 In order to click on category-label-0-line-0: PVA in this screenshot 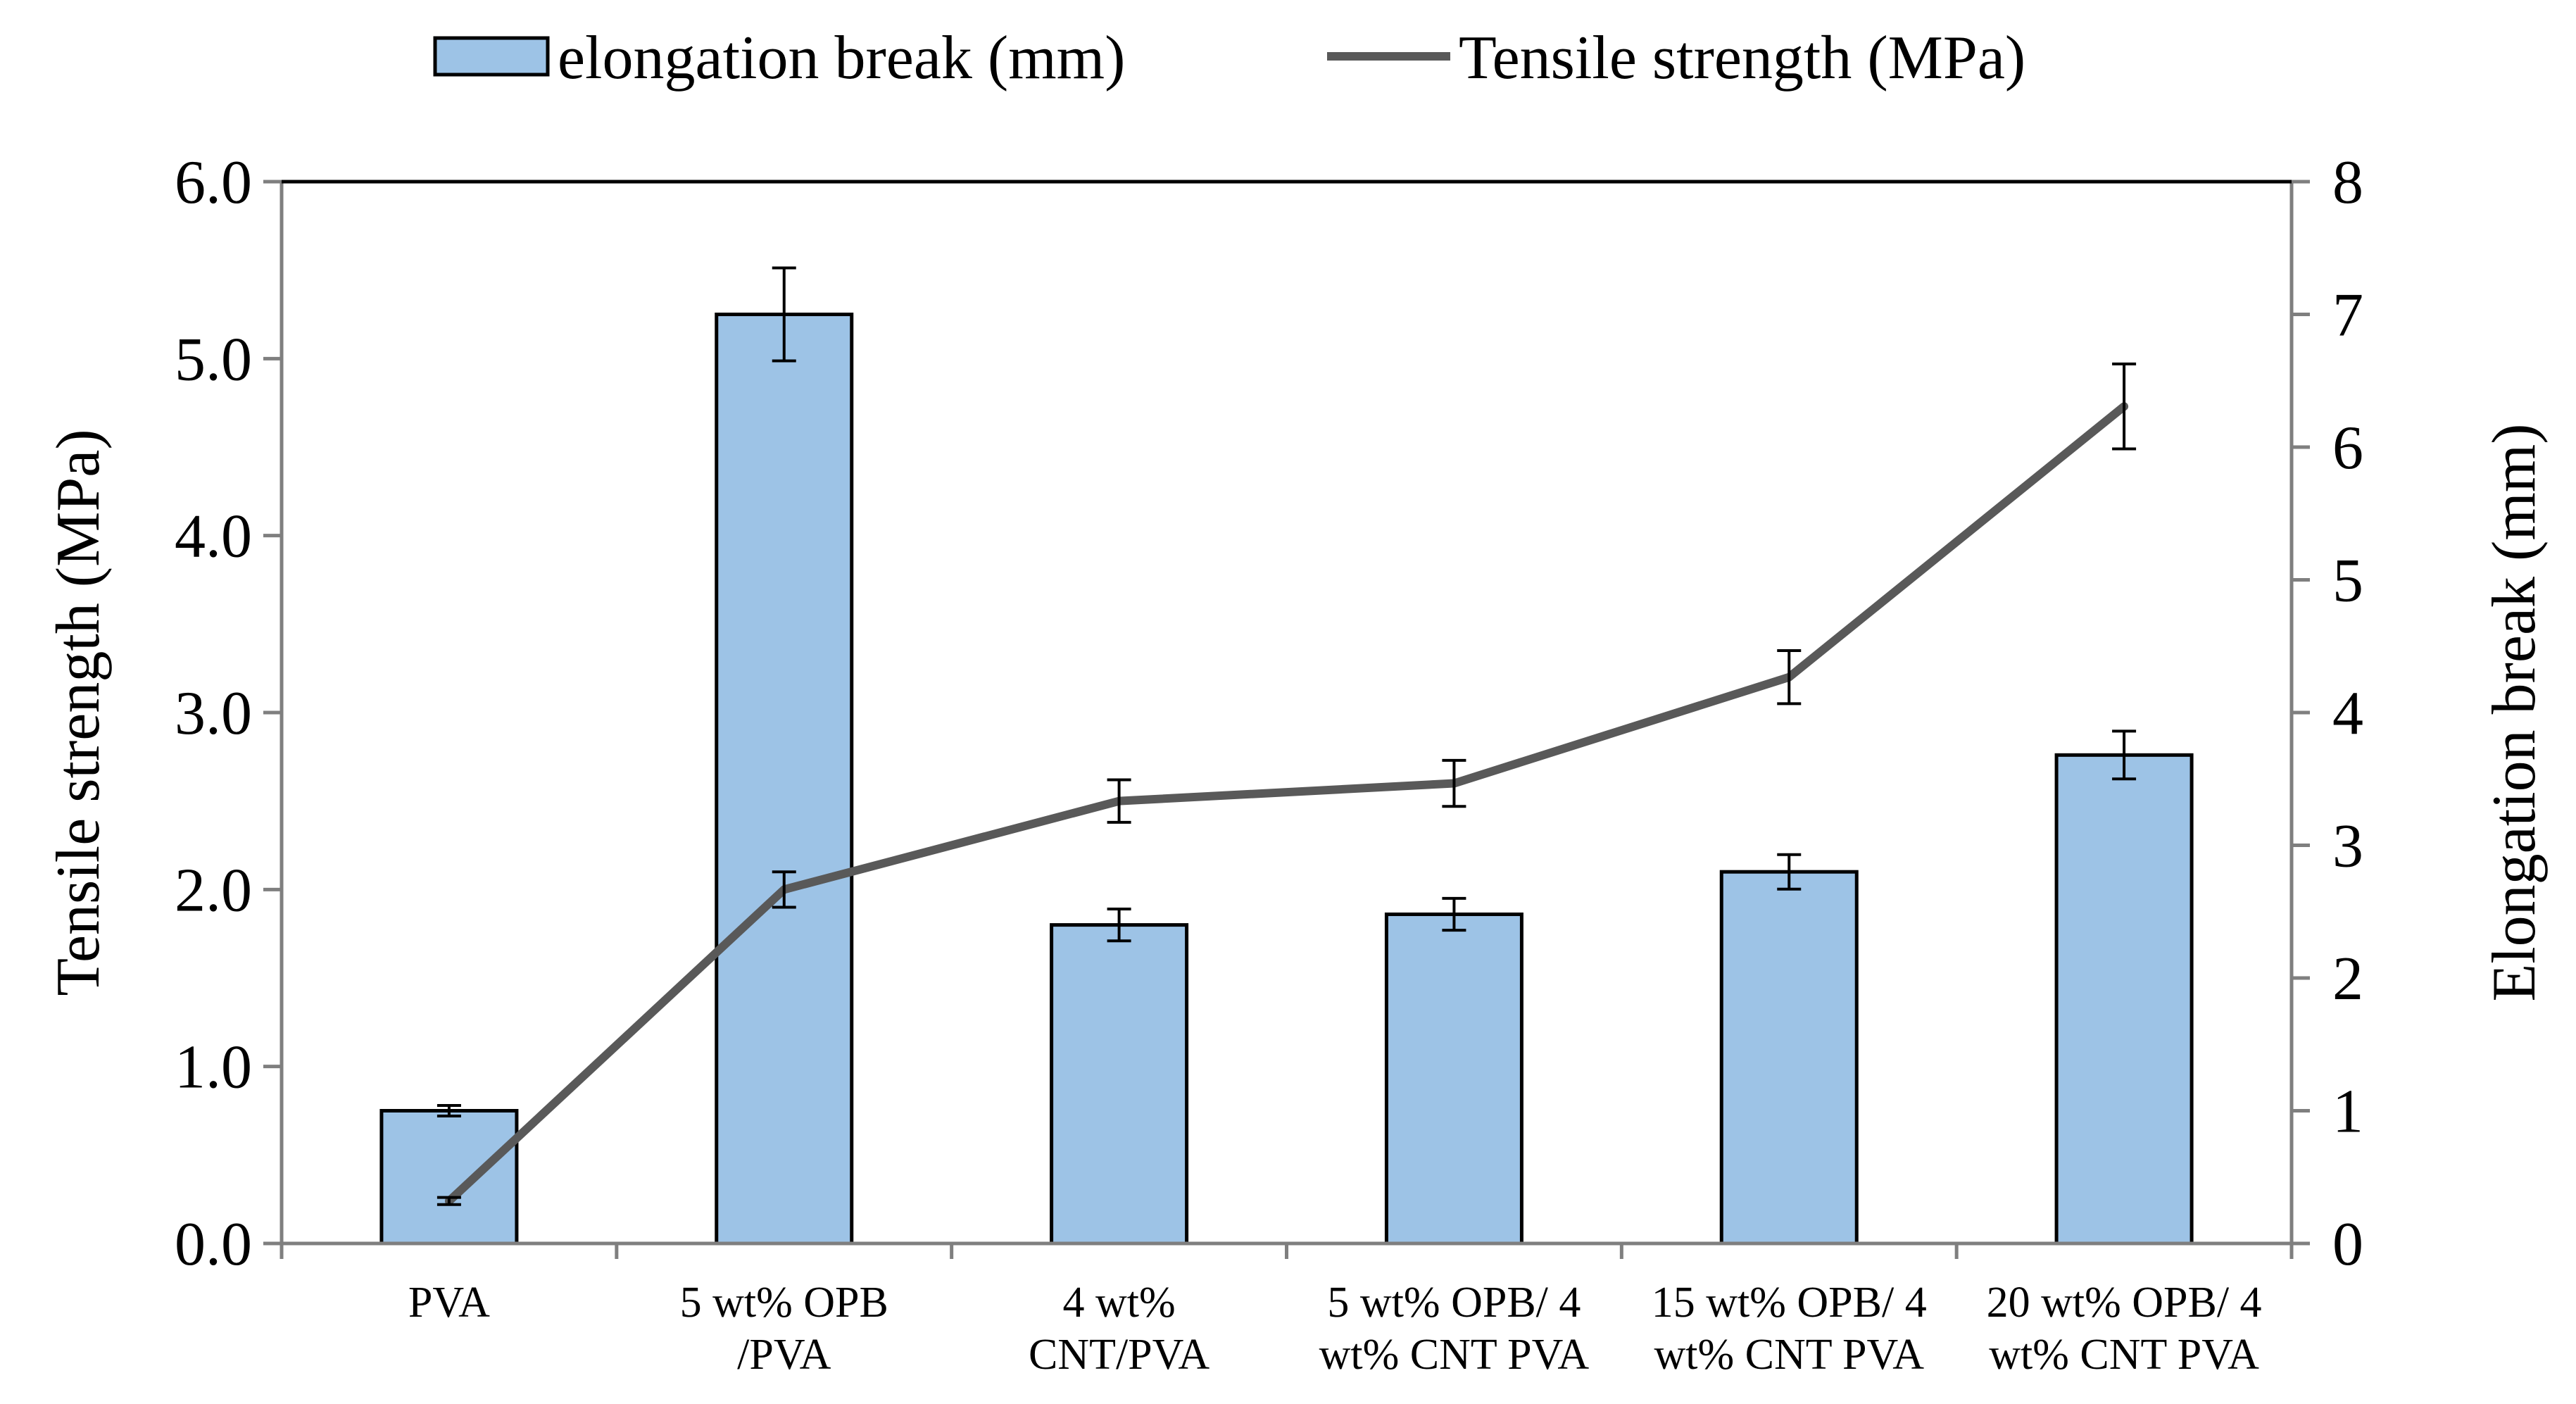, I will do `click(449, 1303)`.